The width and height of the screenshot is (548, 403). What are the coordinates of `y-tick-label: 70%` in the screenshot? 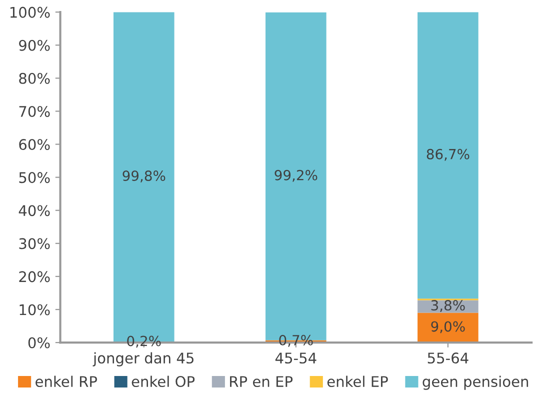 It's located at (34, 111).